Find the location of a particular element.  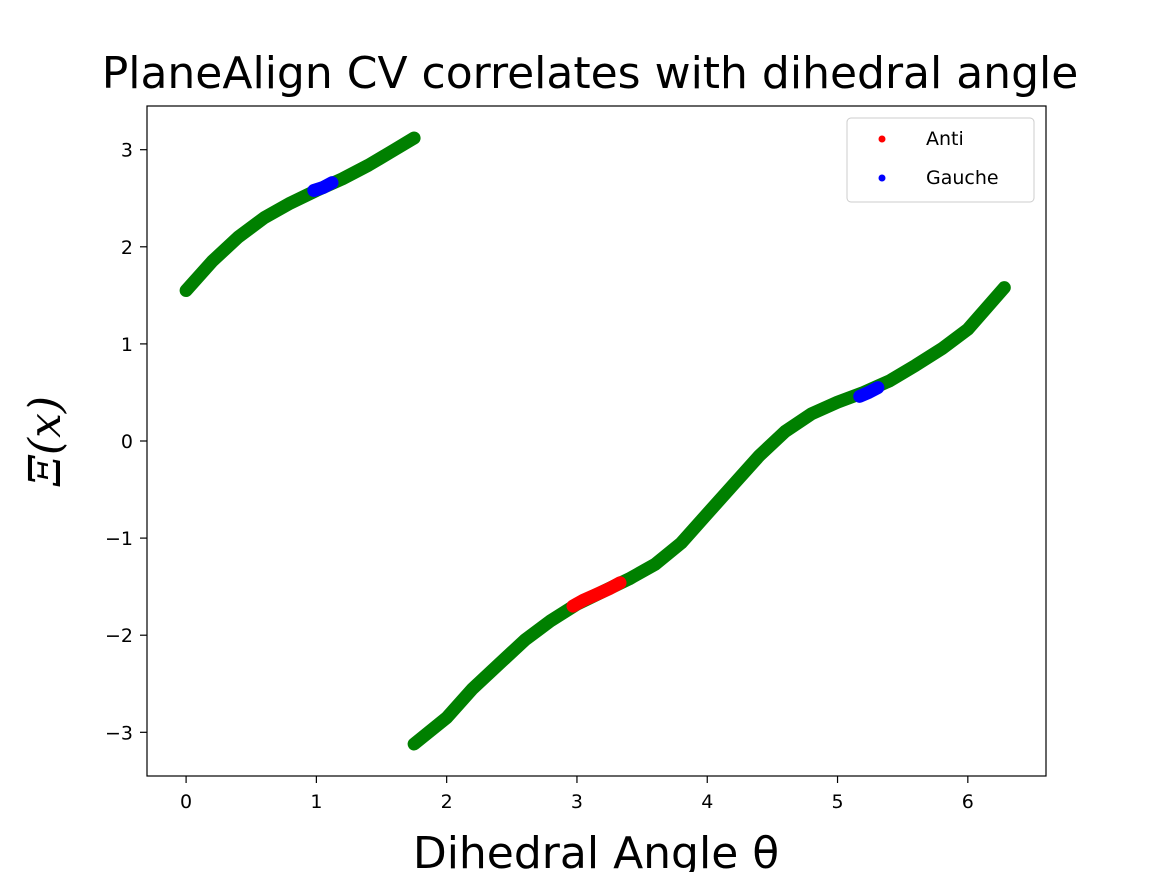

x-axis-label: Dihedral Angle θ is located at coordinates (596, 850).